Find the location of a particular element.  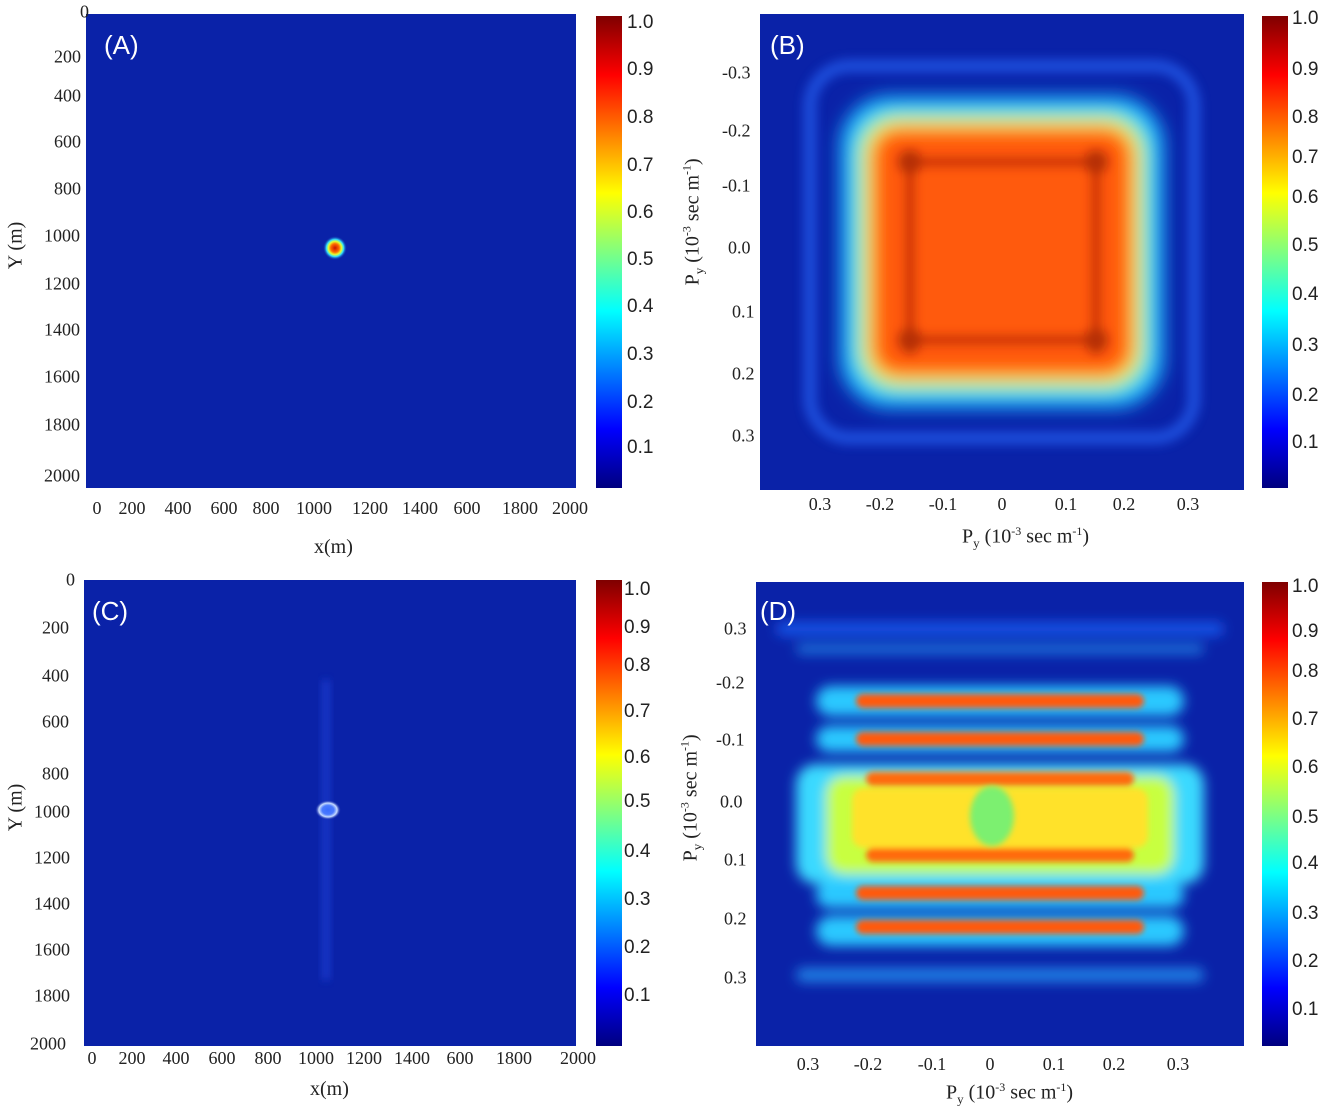

x-tick-c-3: 600 is located at coordinates (222, 1058).